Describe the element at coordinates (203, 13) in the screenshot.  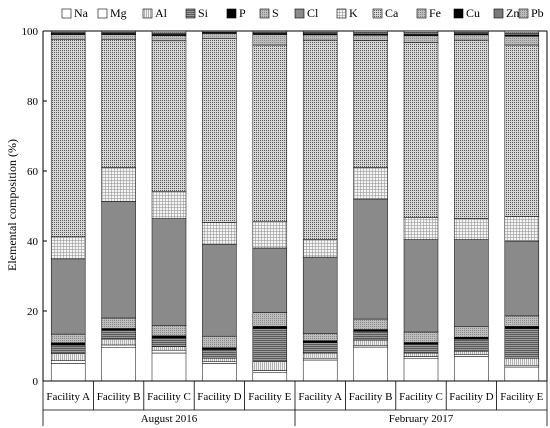
I see `legend-label: Si` at that location.